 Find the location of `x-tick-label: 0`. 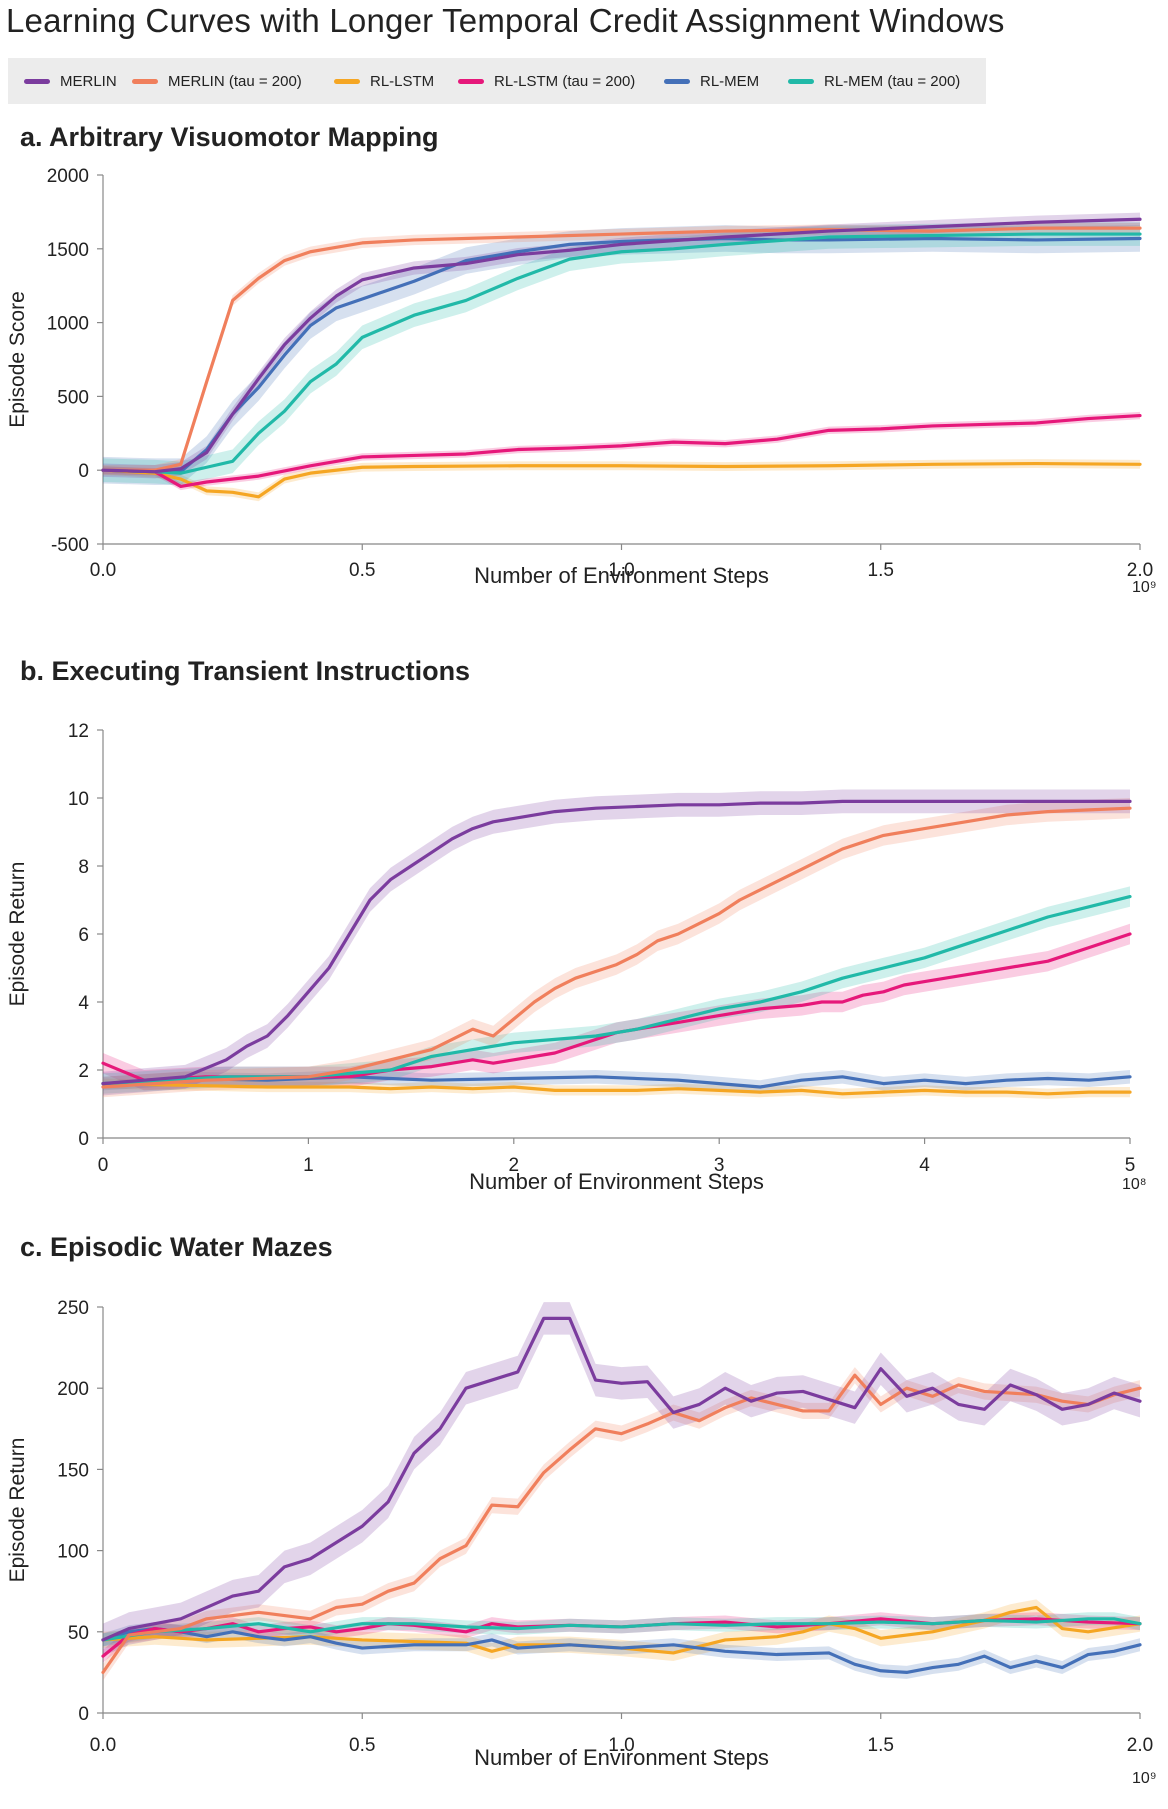

x-tick-label: 0 is located at coordinates (103, 1165).